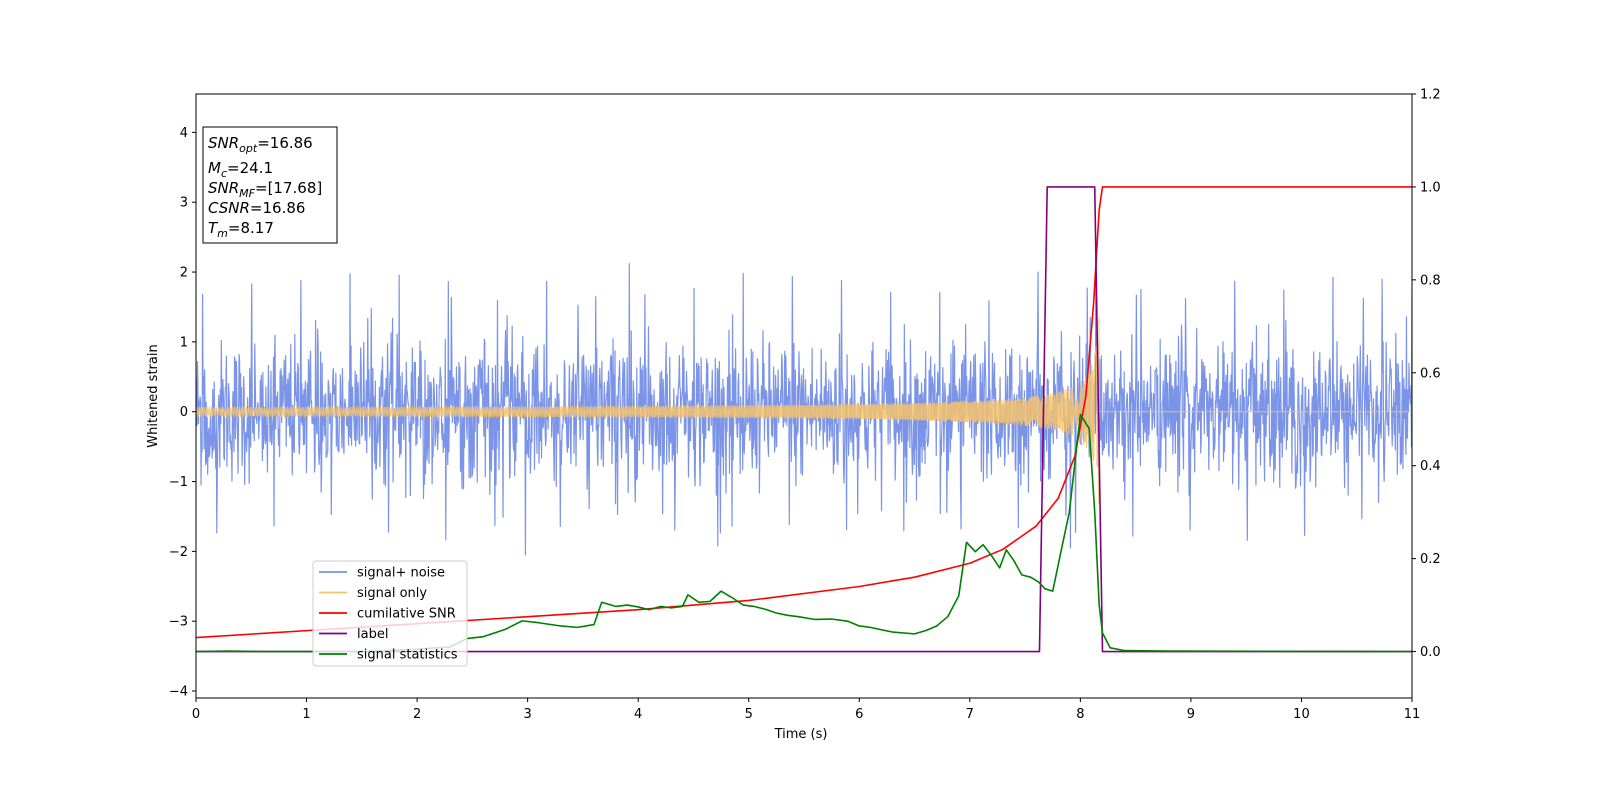 This screenshot has width=1600, height=800. Describe the element at coordinates (184, 133) in the screenshot. I see `y-tick-label: 4` at that location.